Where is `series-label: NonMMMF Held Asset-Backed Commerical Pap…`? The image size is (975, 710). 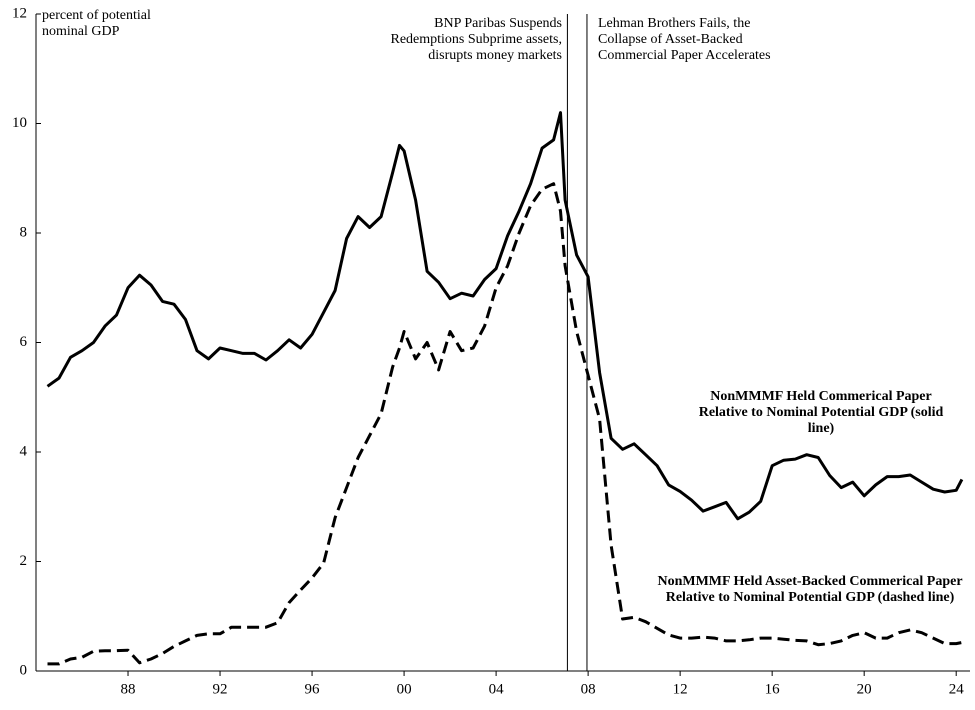
series-label: NonMMMF Held Asset-Backed Commerical Pap… is located at coordinates (810, 589).